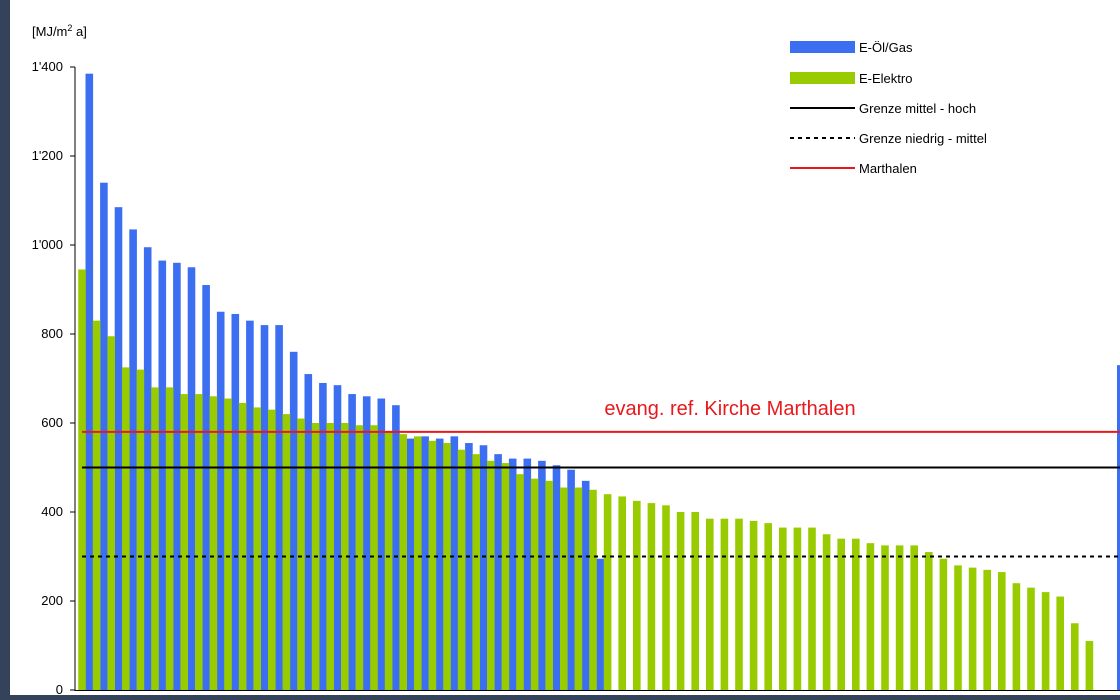 The width and height of the screenshot is (1120, 700). Describe the element at coordinates (822, 47) in the screenshot. I see `legend-swatch-oel-gas` at that location.